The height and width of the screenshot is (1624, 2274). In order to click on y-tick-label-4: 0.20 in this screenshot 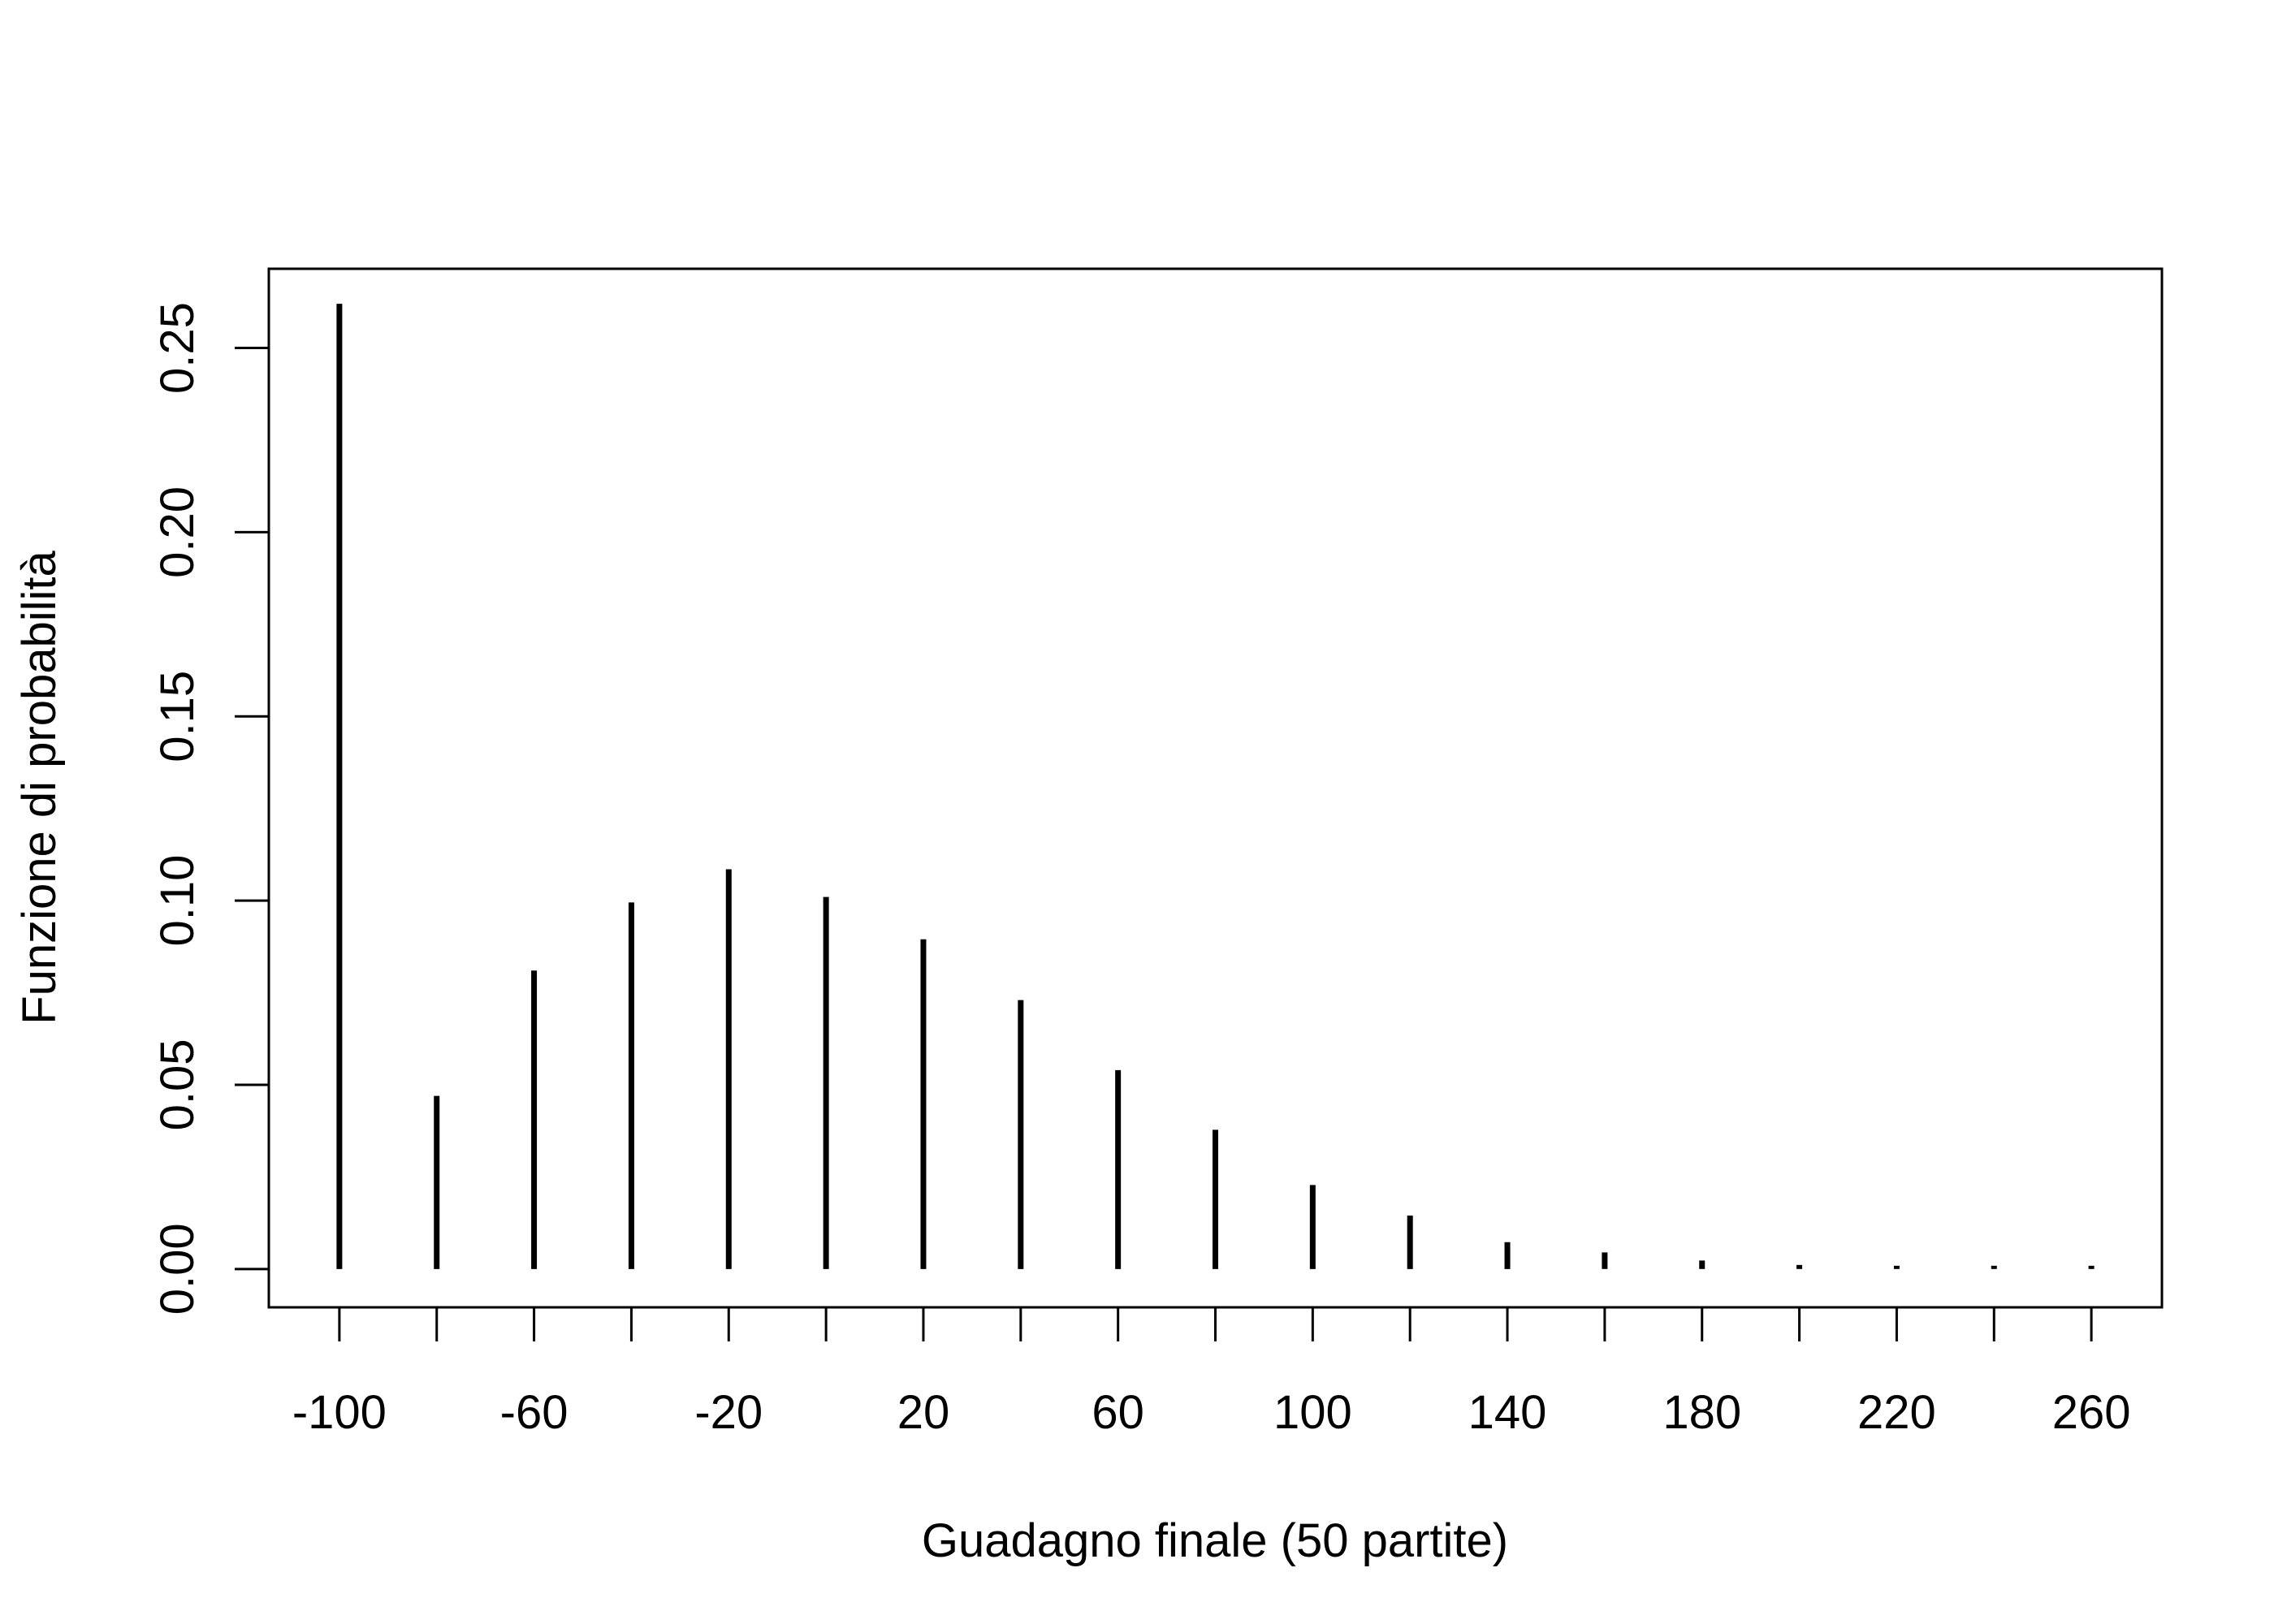, I will do `click(177, 532)`.